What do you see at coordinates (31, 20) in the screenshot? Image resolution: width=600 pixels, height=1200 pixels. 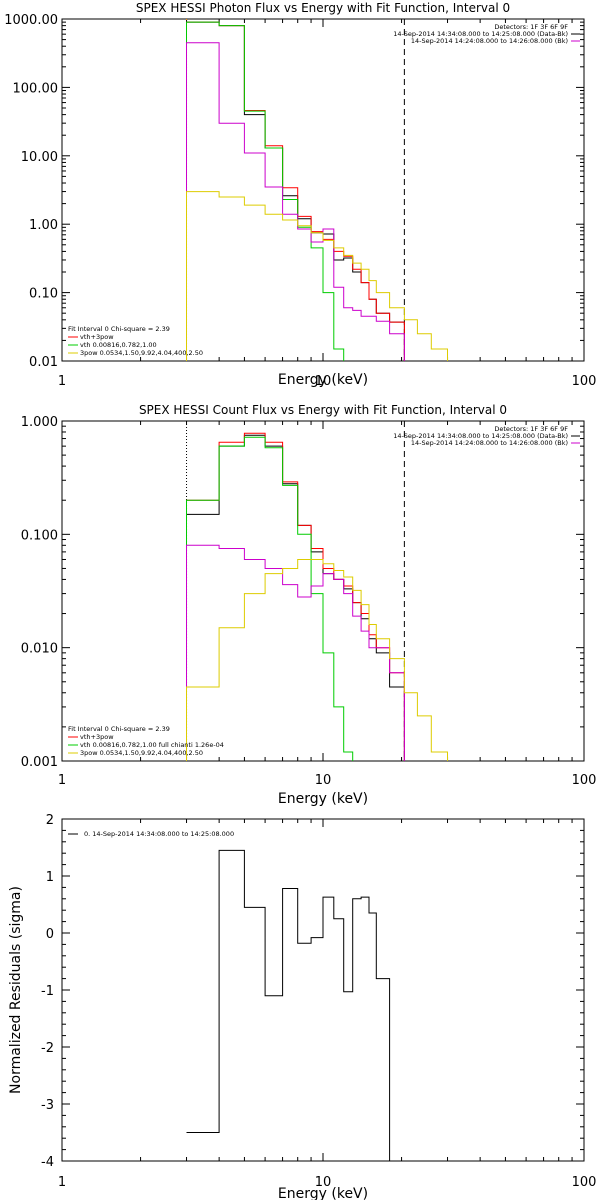 I see `y-tick-label: 1000.00` at bounding box center [31, 20].